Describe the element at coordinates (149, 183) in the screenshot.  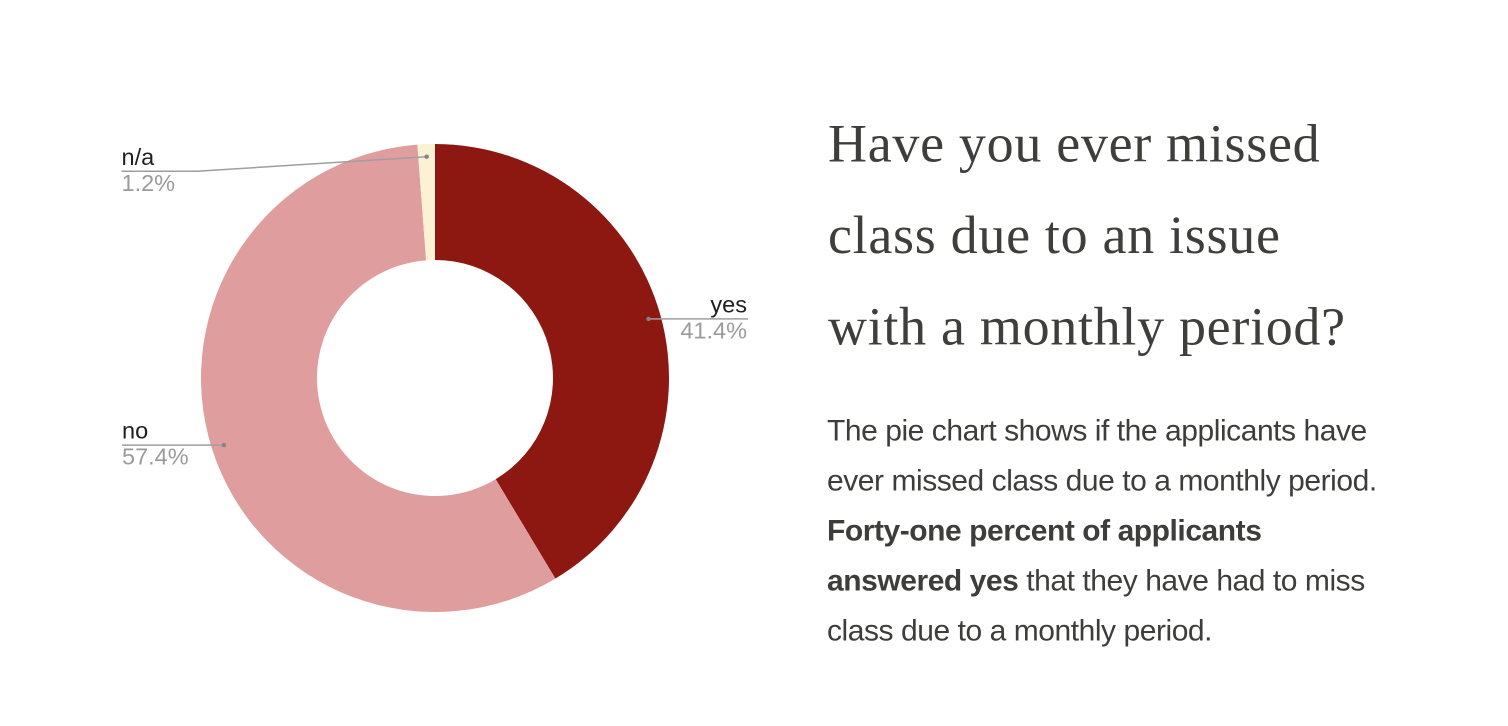
I see `svg-text: 1.2%` at that location.